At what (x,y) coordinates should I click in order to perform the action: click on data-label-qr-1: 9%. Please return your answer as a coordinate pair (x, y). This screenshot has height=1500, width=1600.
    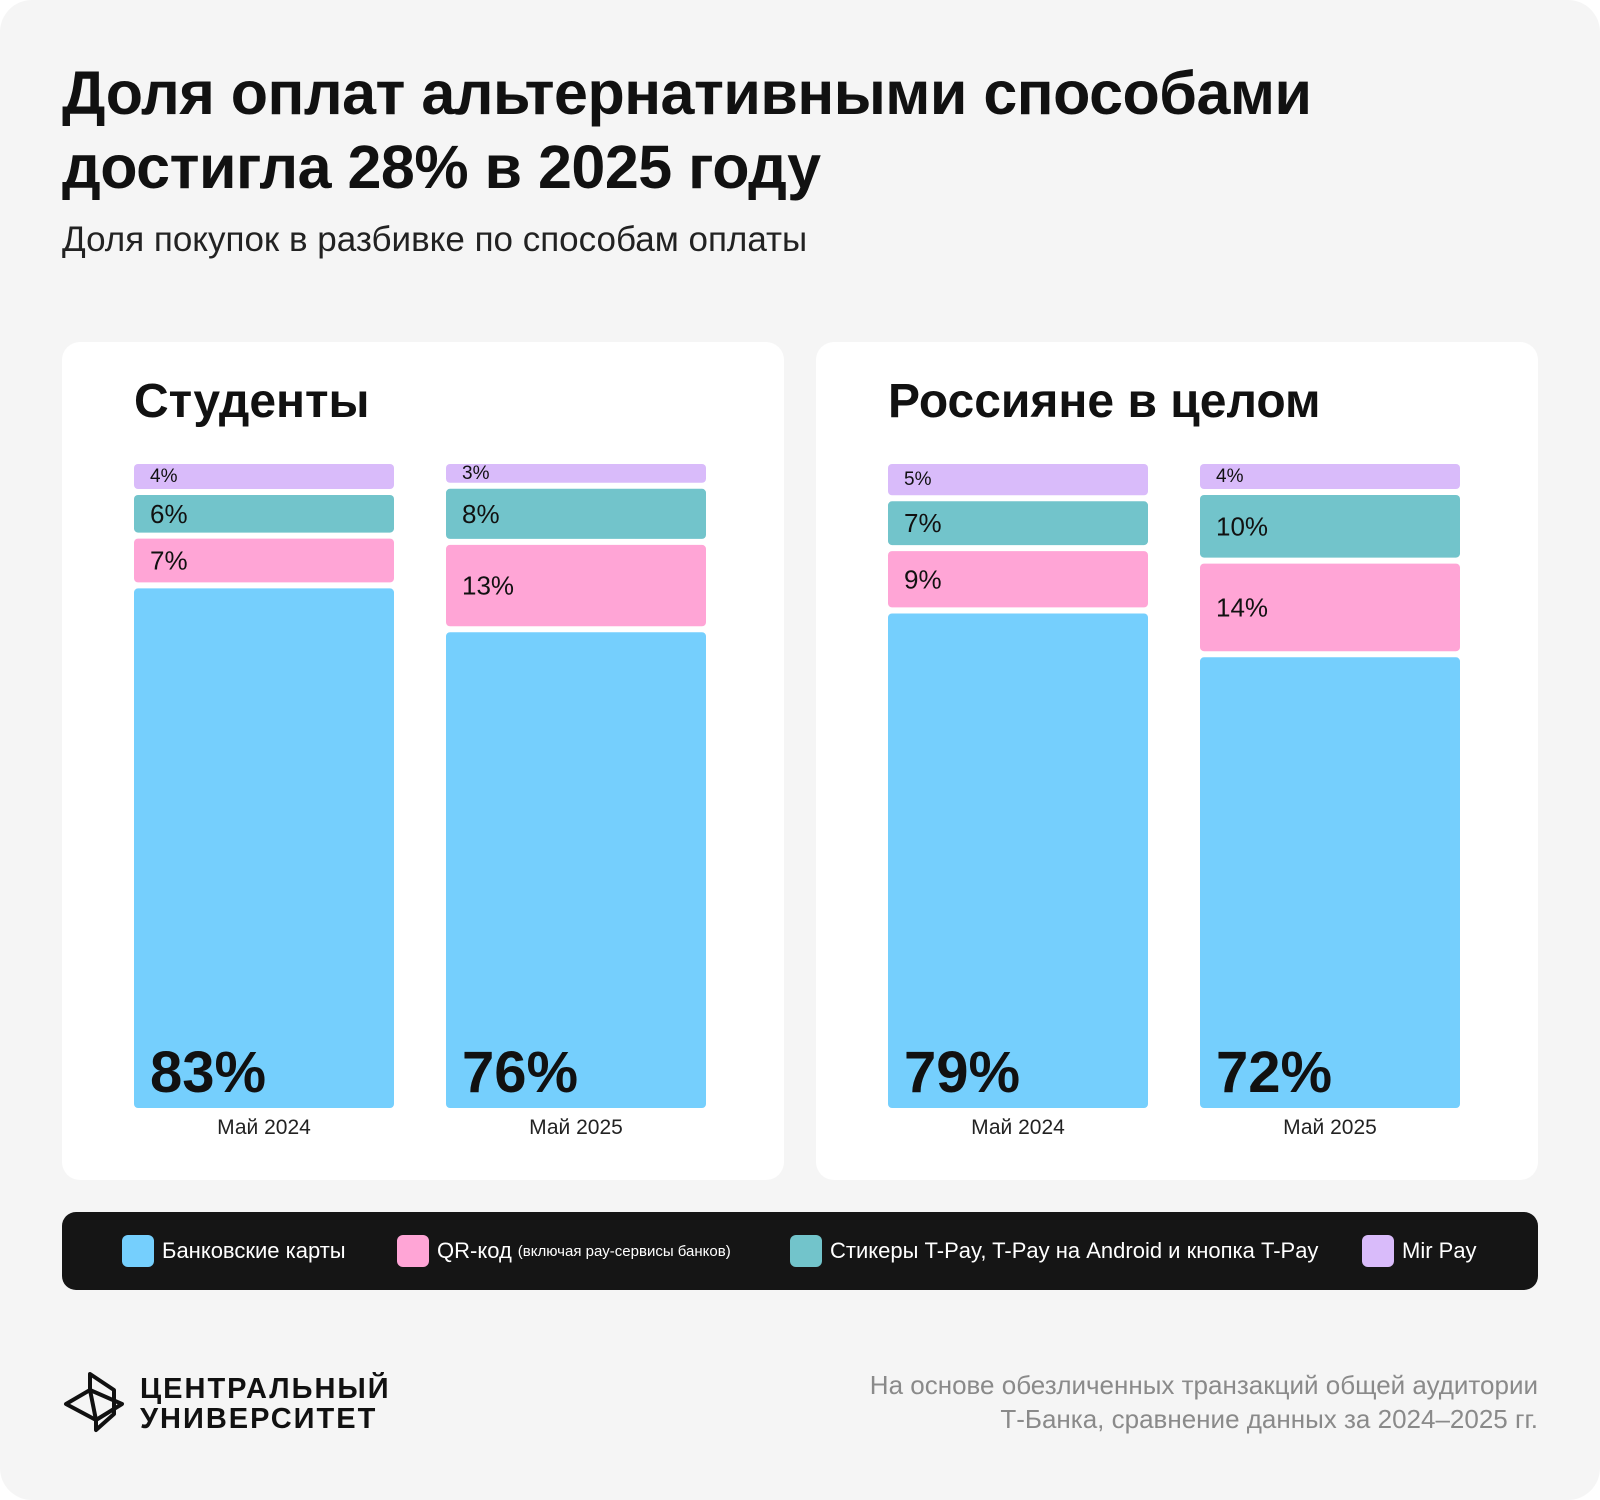
    Looking at the image, I should click on (923, 579).